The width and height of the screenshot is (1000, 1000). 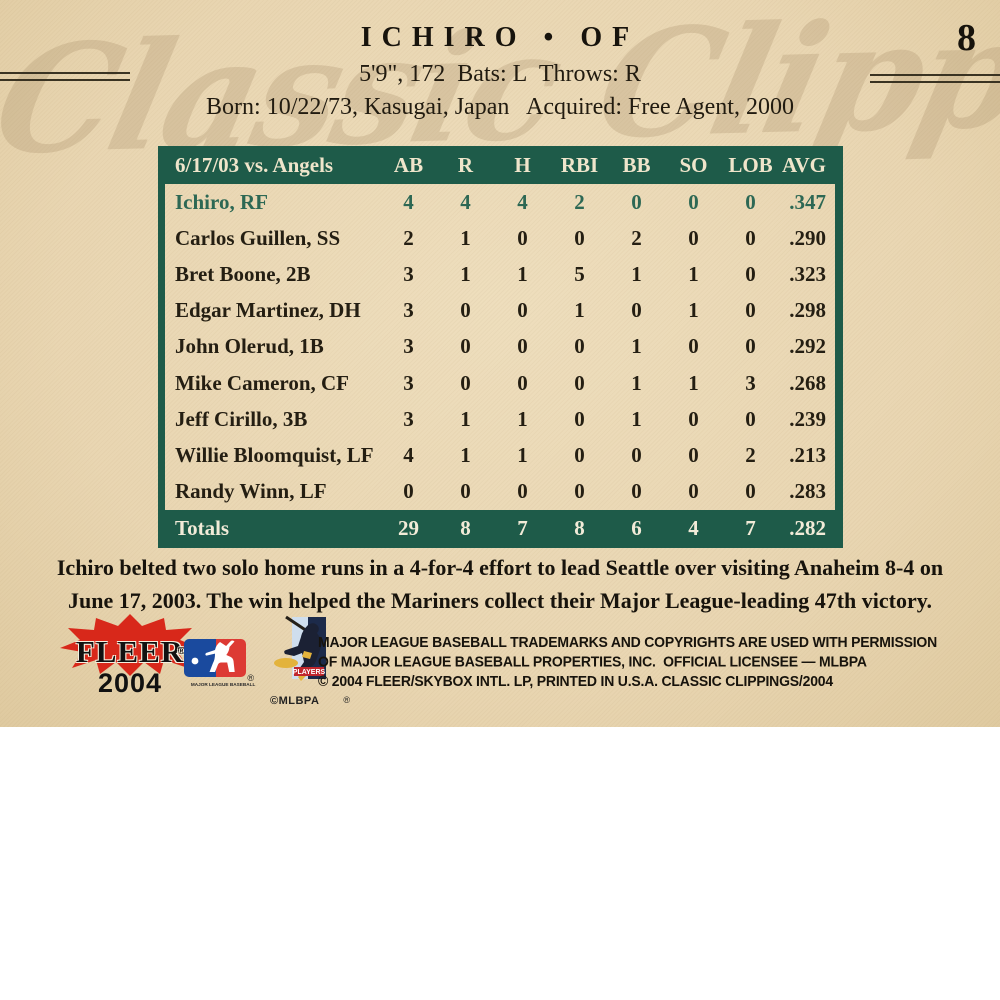 What do you see at coordinates (579, 164) in the screenshot?
I see `column-header-rbi: RBI` at bounding box center [579, 164].